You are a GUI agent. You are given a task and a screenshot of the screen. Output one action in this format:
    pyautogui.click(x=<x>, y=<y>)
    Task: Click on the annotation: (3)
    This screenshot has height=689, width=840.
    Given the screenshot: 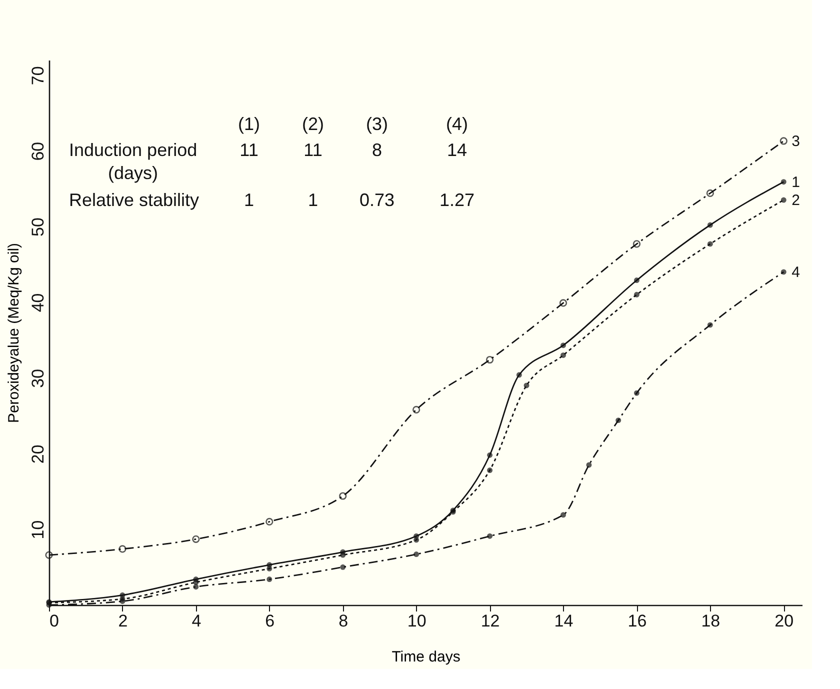 What is the action you would take?
    pyautogui.click(x=377, y=124)
    